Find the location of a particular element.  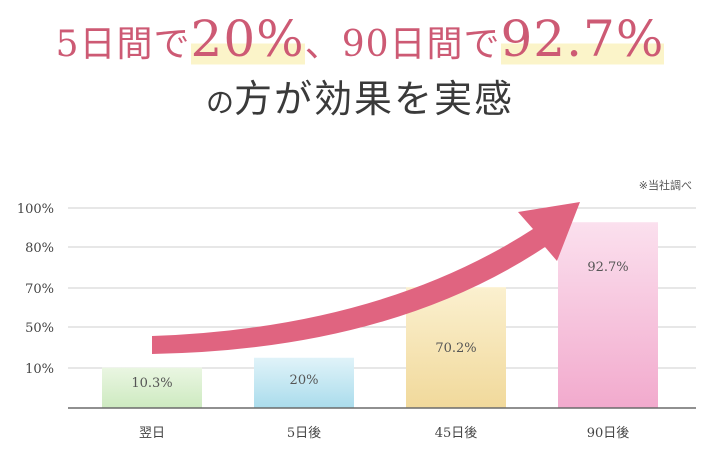

headline-part2: 、90日間で is located at coordinates (402, 44).